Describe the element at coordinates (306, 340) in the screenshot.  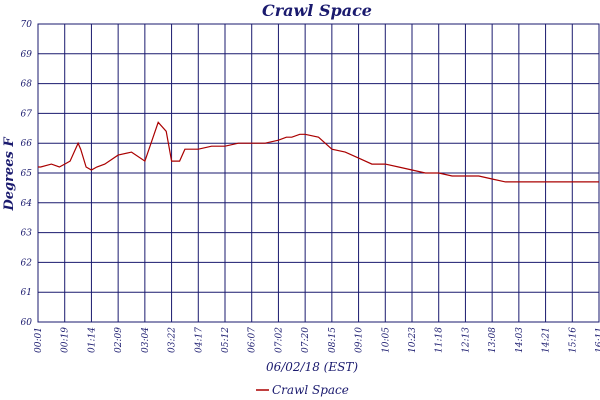
I see `x-tick-label: 07:20` at that location.